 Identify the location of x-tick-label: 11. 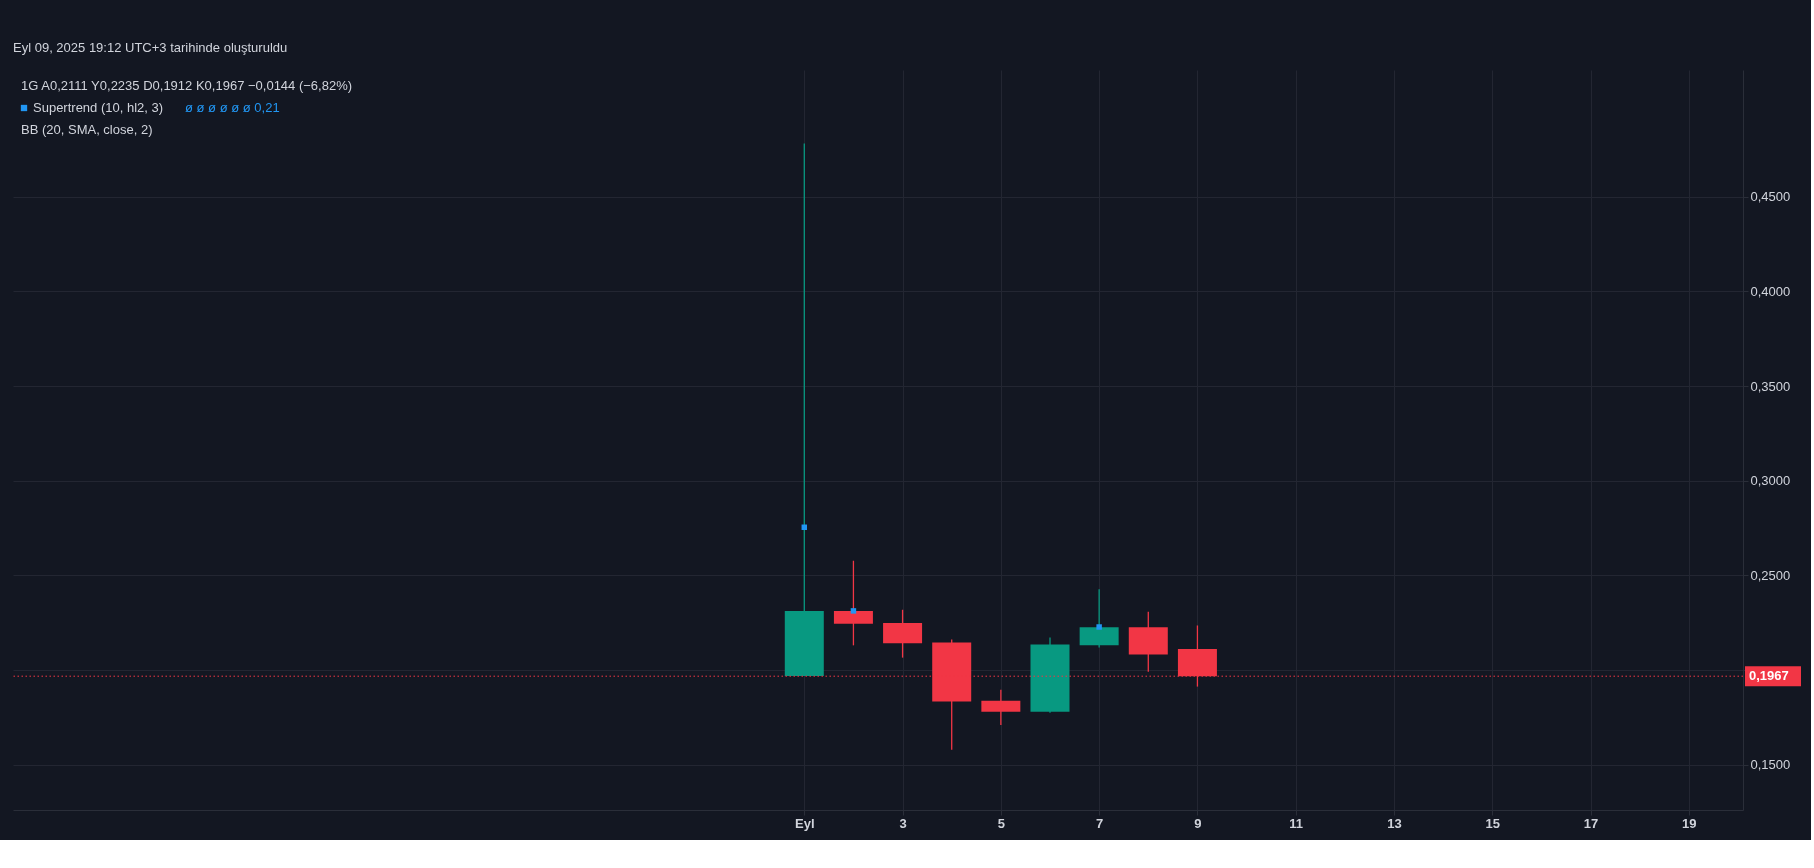
(1296, 823).